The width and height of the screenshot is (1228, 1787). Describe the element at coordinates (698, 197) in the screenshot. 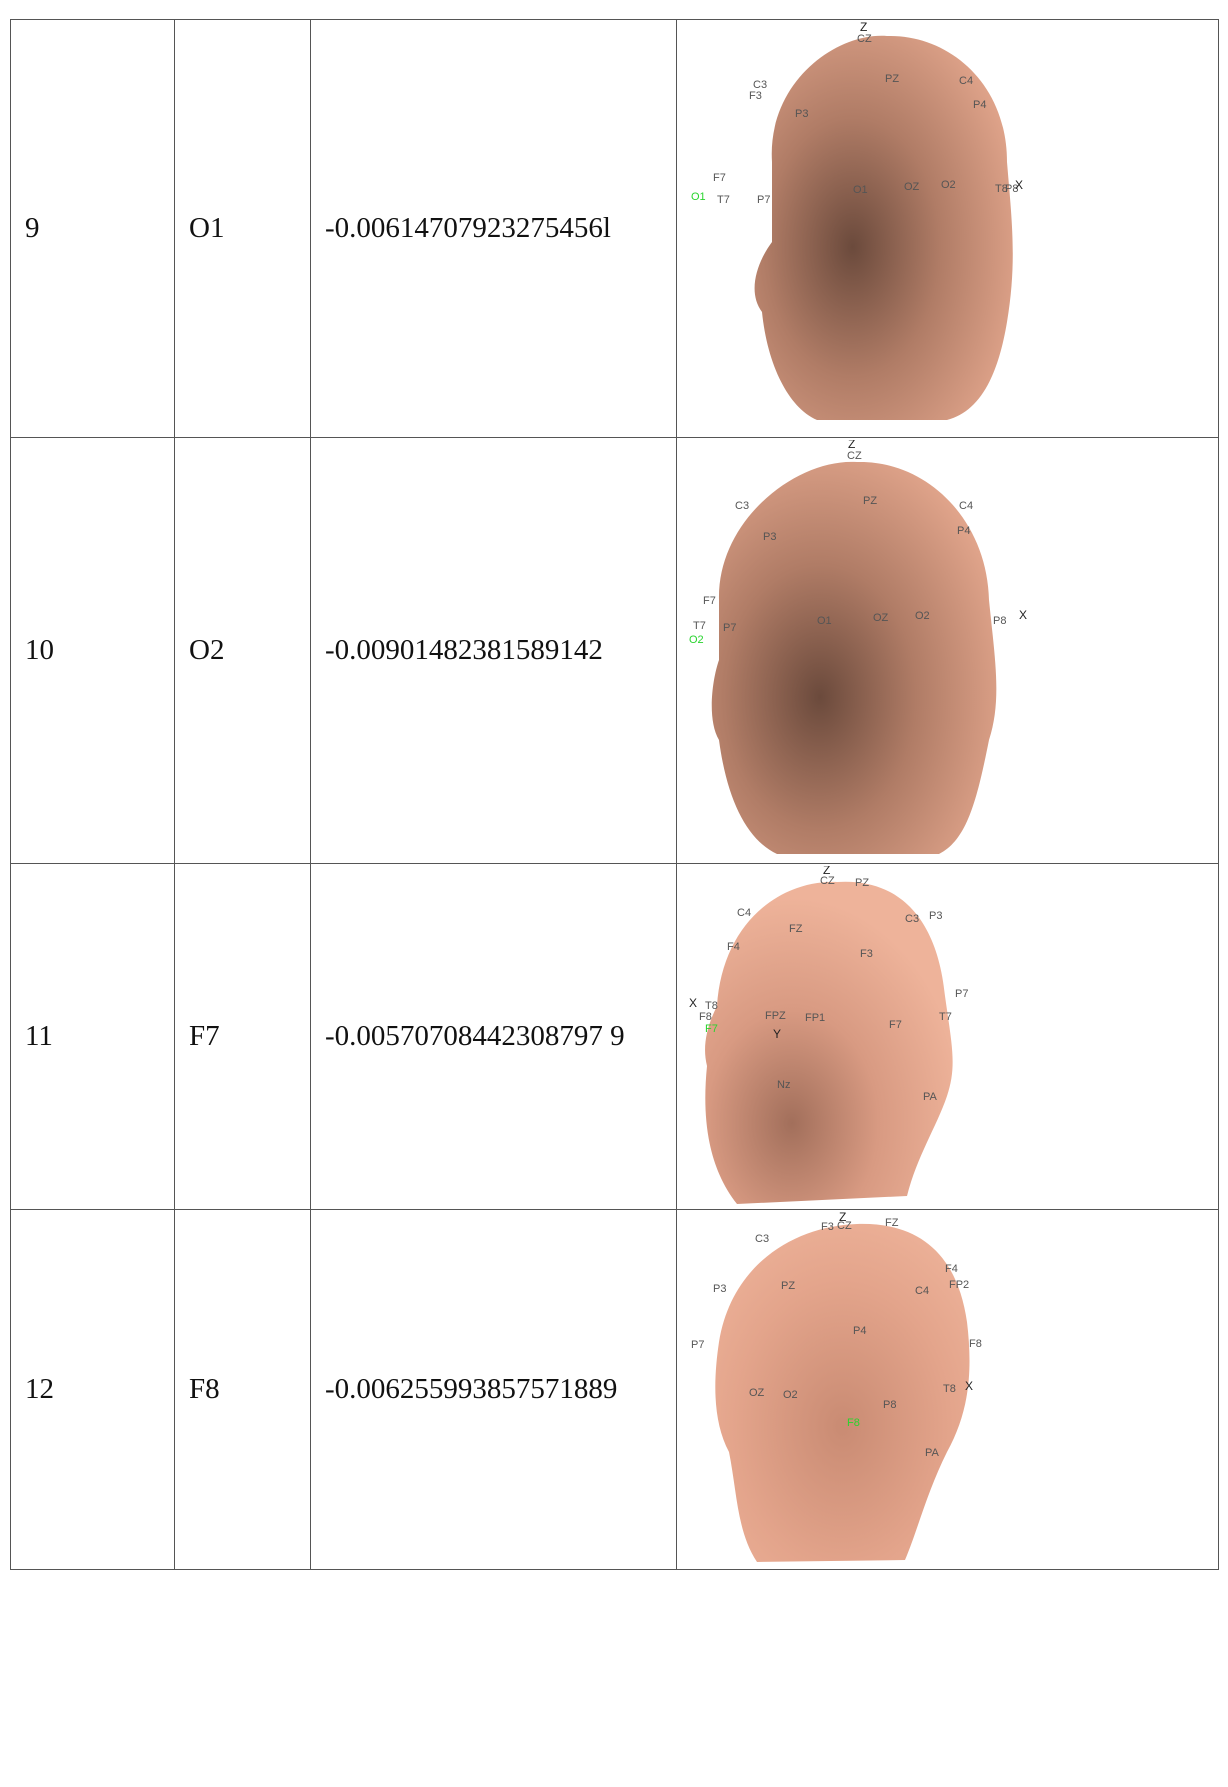

I see `electrode-label-highlight: O1` at that location.